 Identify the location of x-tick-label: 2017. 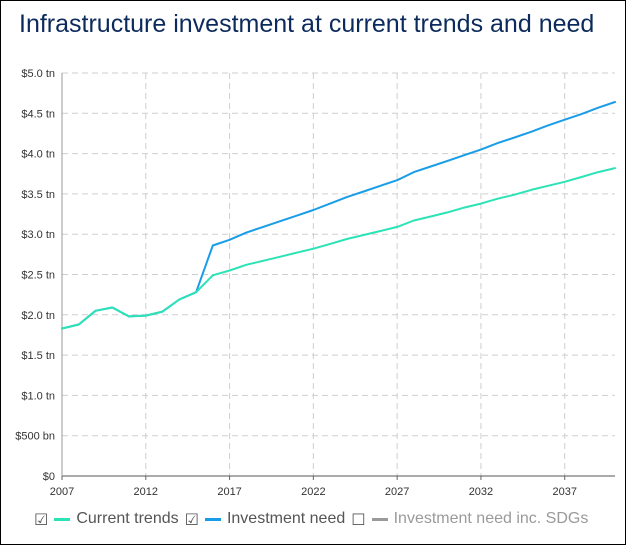
(229, 492).